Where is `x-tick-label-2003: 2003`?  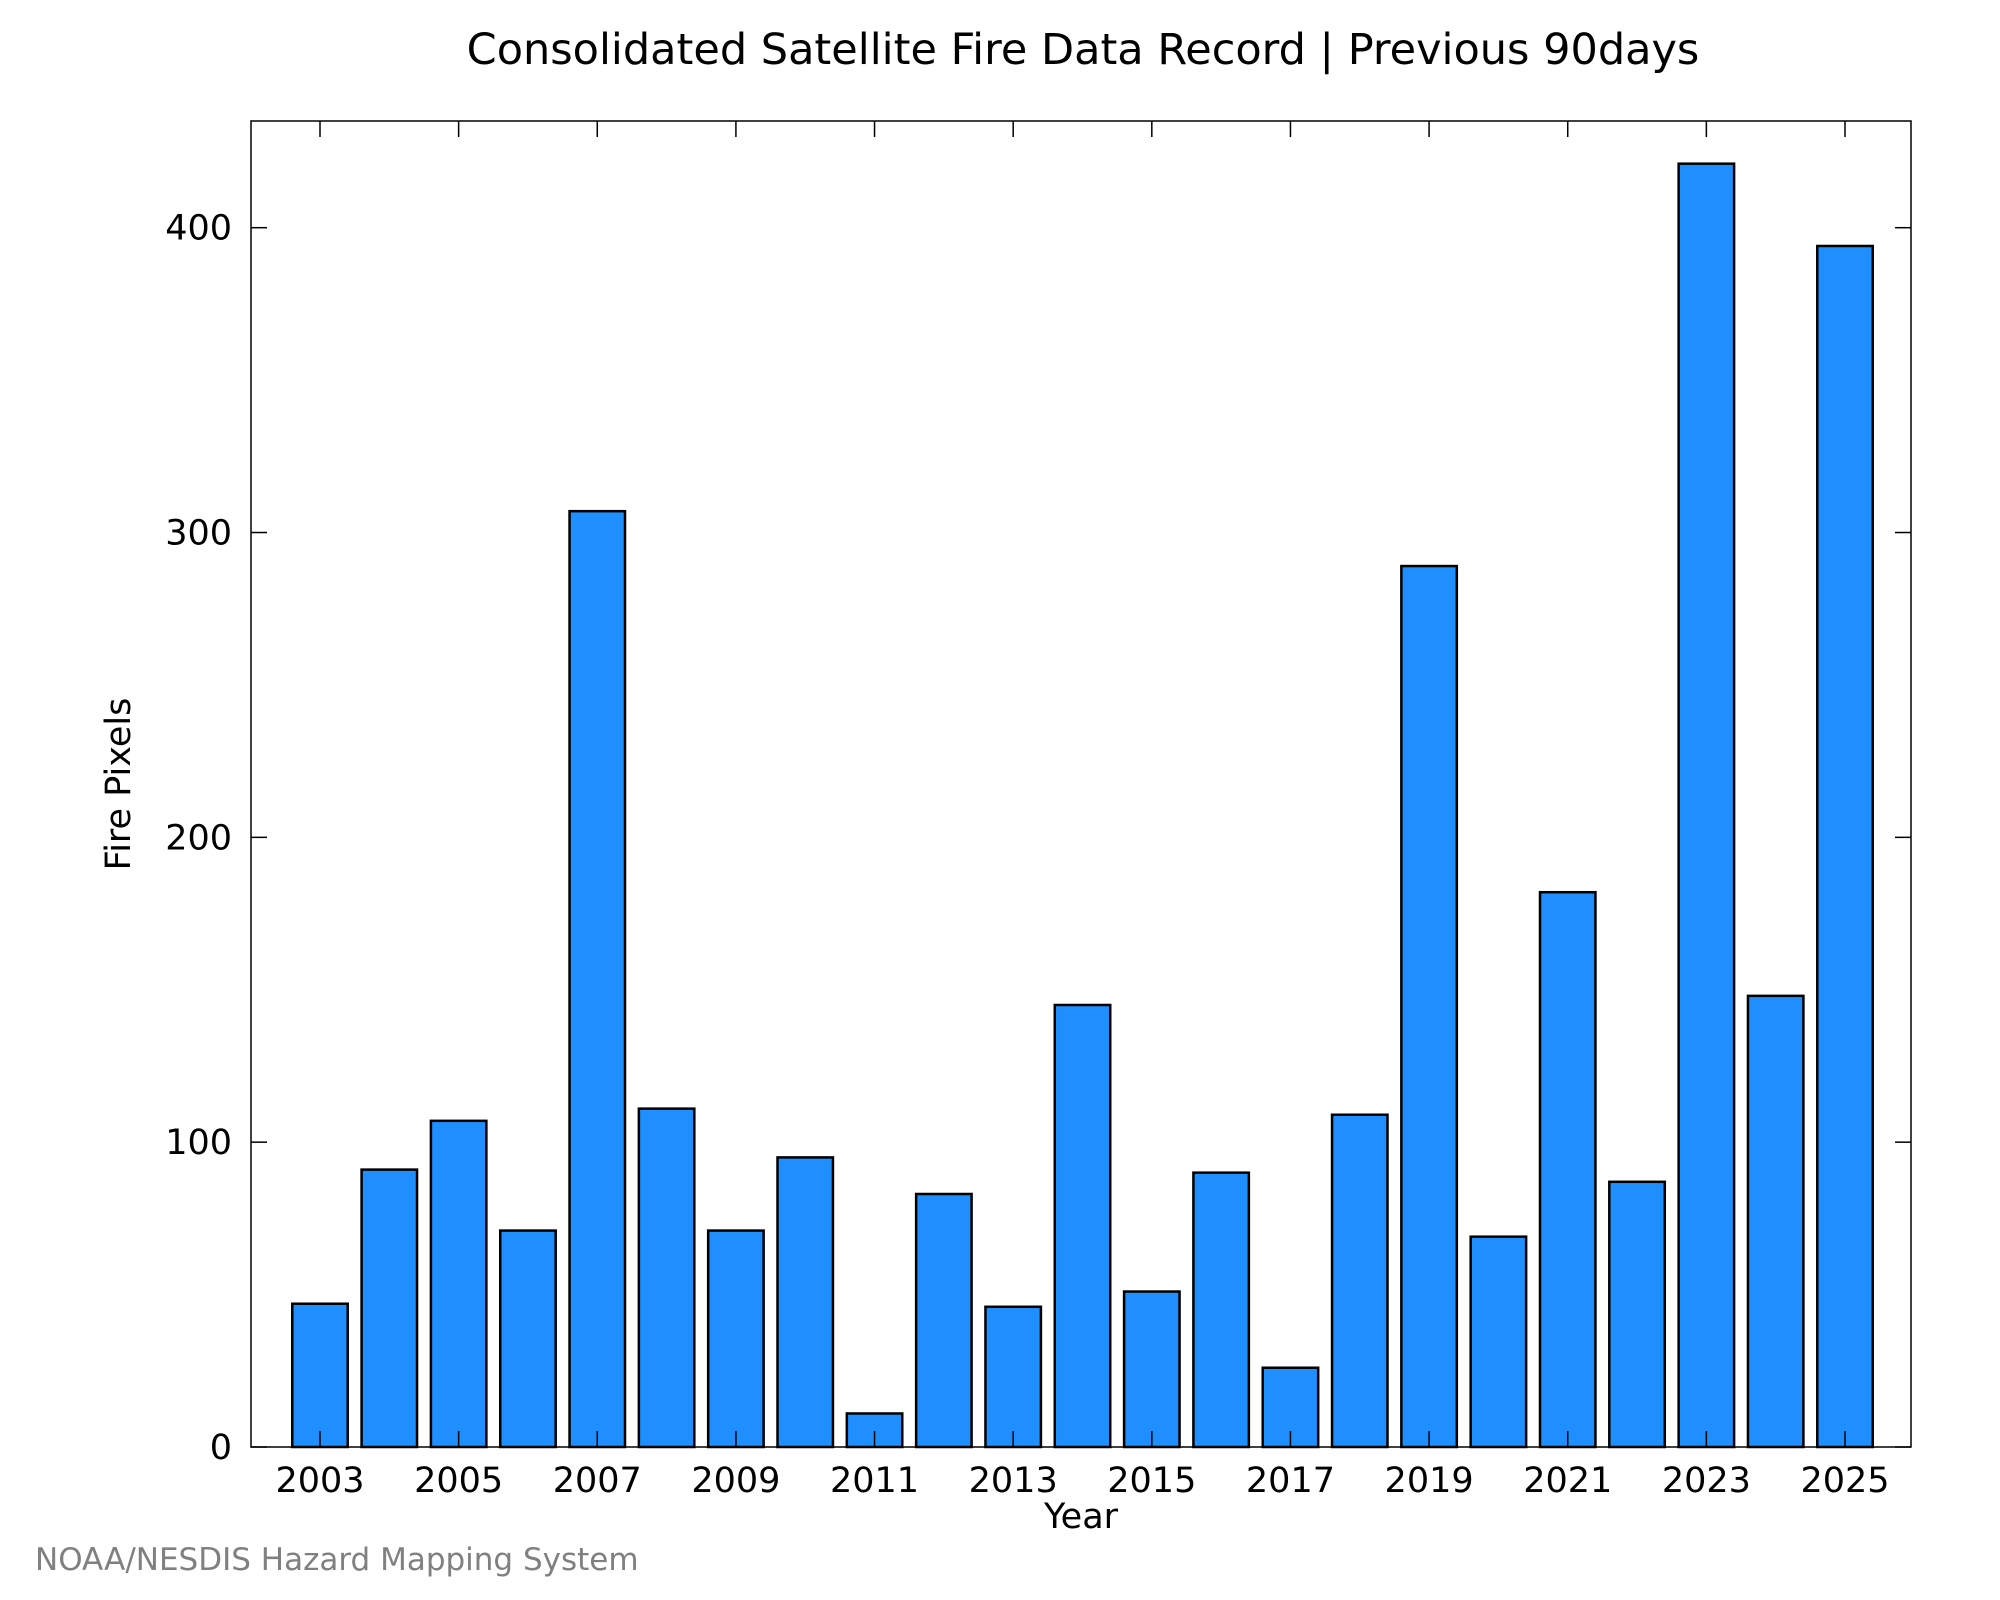
x-tick-label-2003: 2003 is located at coordinates (319, 1481).